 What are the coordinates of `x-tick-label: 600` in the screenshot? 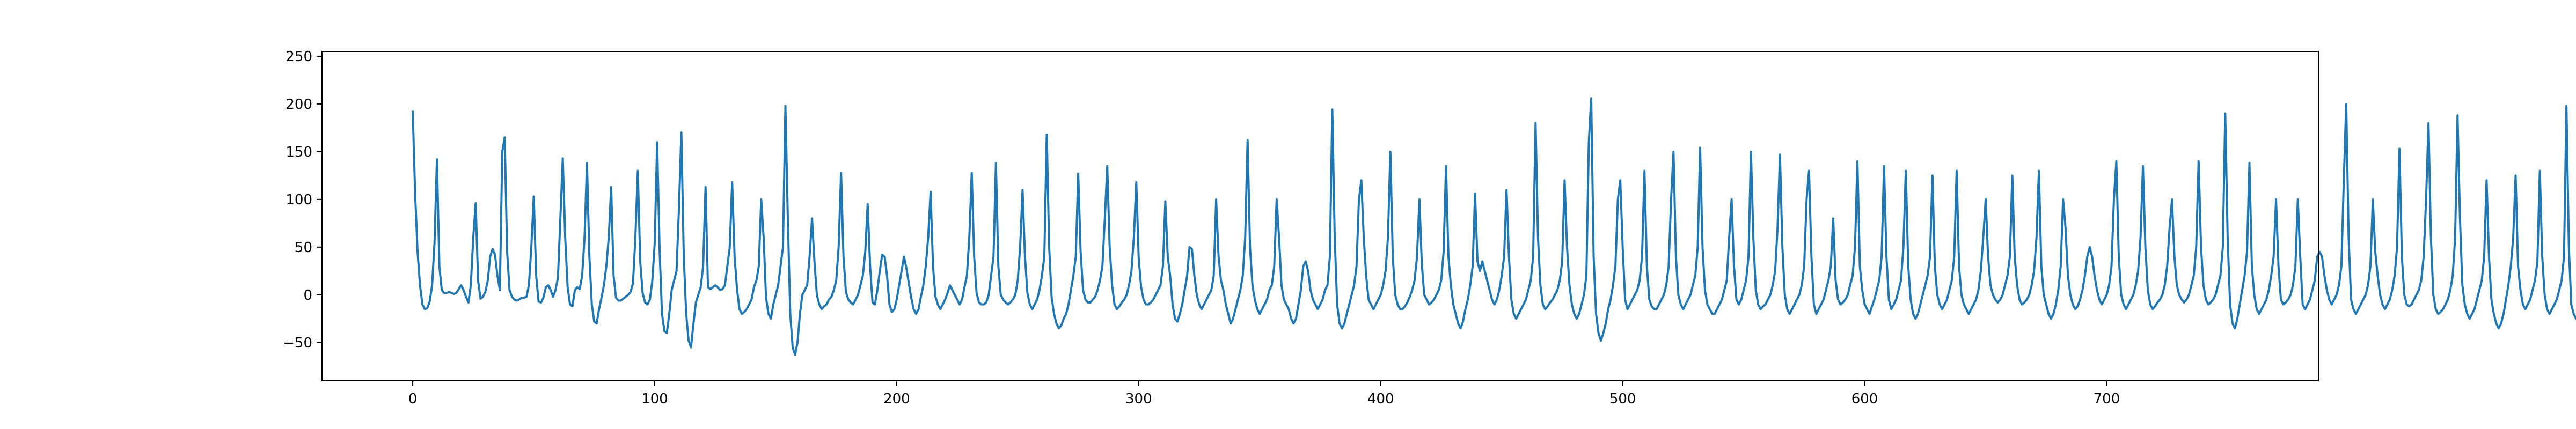 It's located at (1864, 399).